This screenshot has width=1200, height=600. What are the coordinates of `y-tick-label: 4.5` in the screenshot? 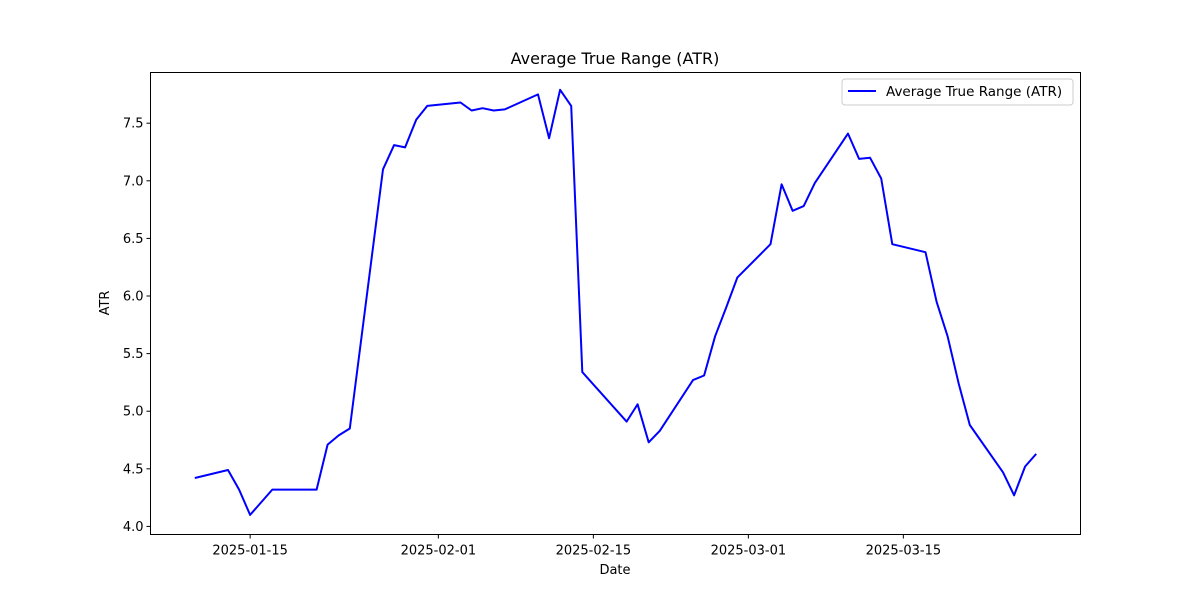 It's located at (133, 469).